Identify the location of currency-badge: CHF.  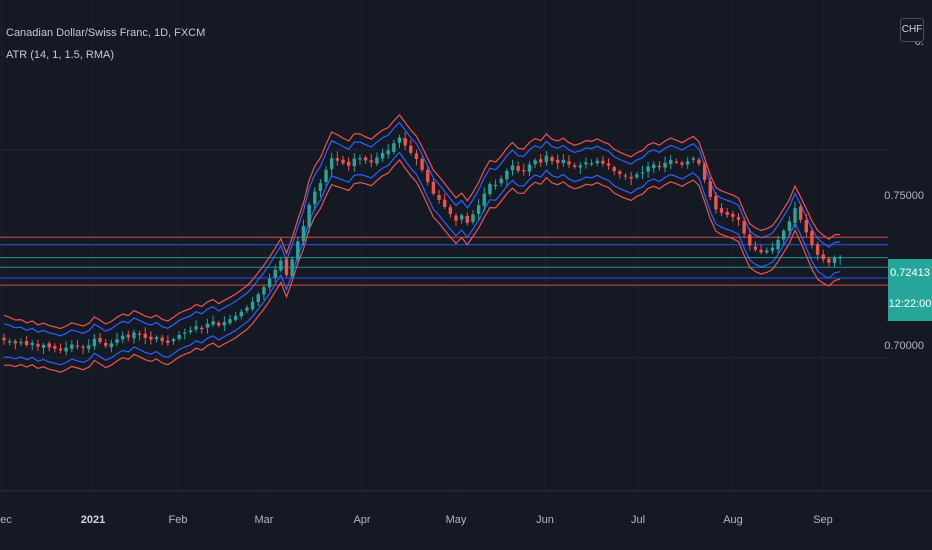
(912, 30).